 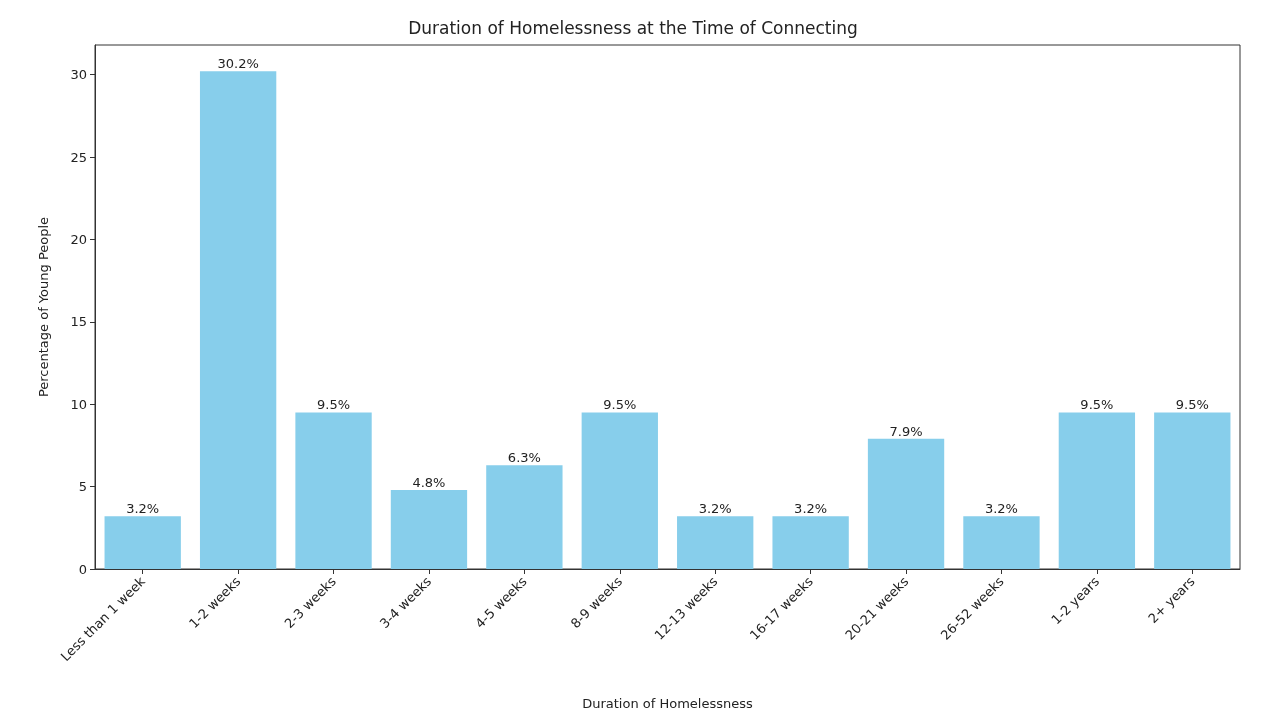 I want to click on y-tick-label: 5, so click(x=82, y=487).